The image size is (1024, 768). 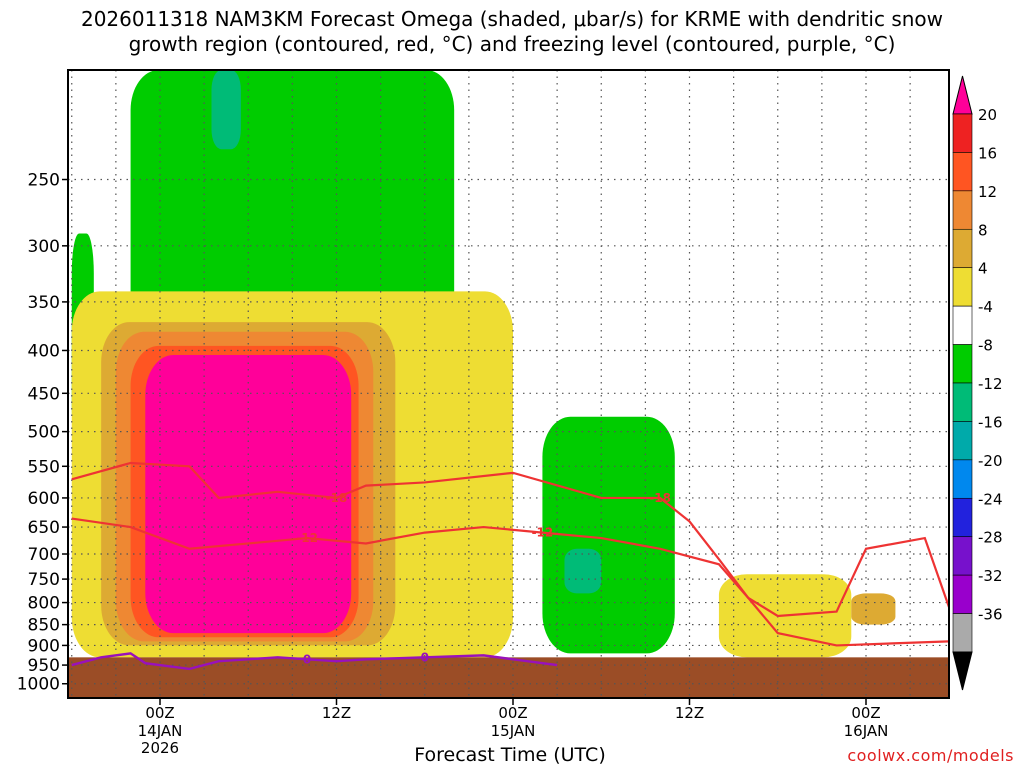 I want to click on colorbar-label: 20, so click(x=987, y=115).